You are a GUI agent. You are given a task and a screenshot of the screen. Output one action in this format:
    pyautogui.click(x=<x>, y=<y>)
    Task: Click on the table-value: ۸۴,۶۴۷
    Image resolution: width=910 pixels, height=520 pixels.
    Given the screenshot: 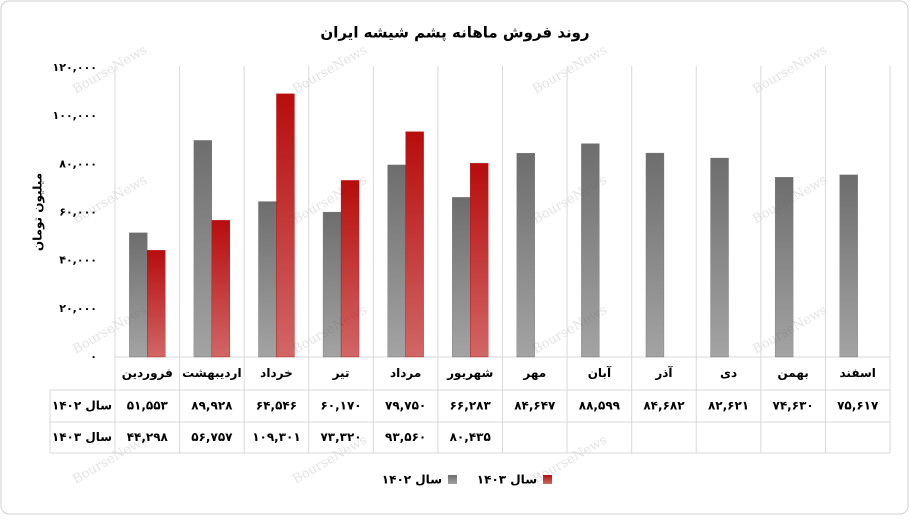 What is the action you would take?
    pyautogui.click(x=535, y=406)
    